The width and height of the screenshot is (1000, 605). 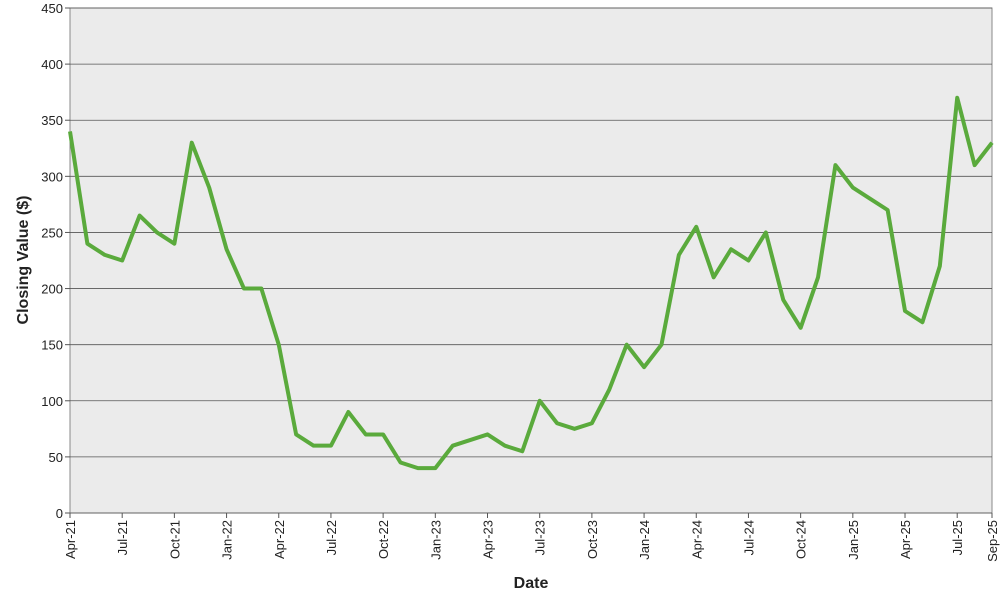 What do you see at coordinates (52, 176) in the screenshot?
I see `y-tick-label: 300` at bounding box center [52, 176].